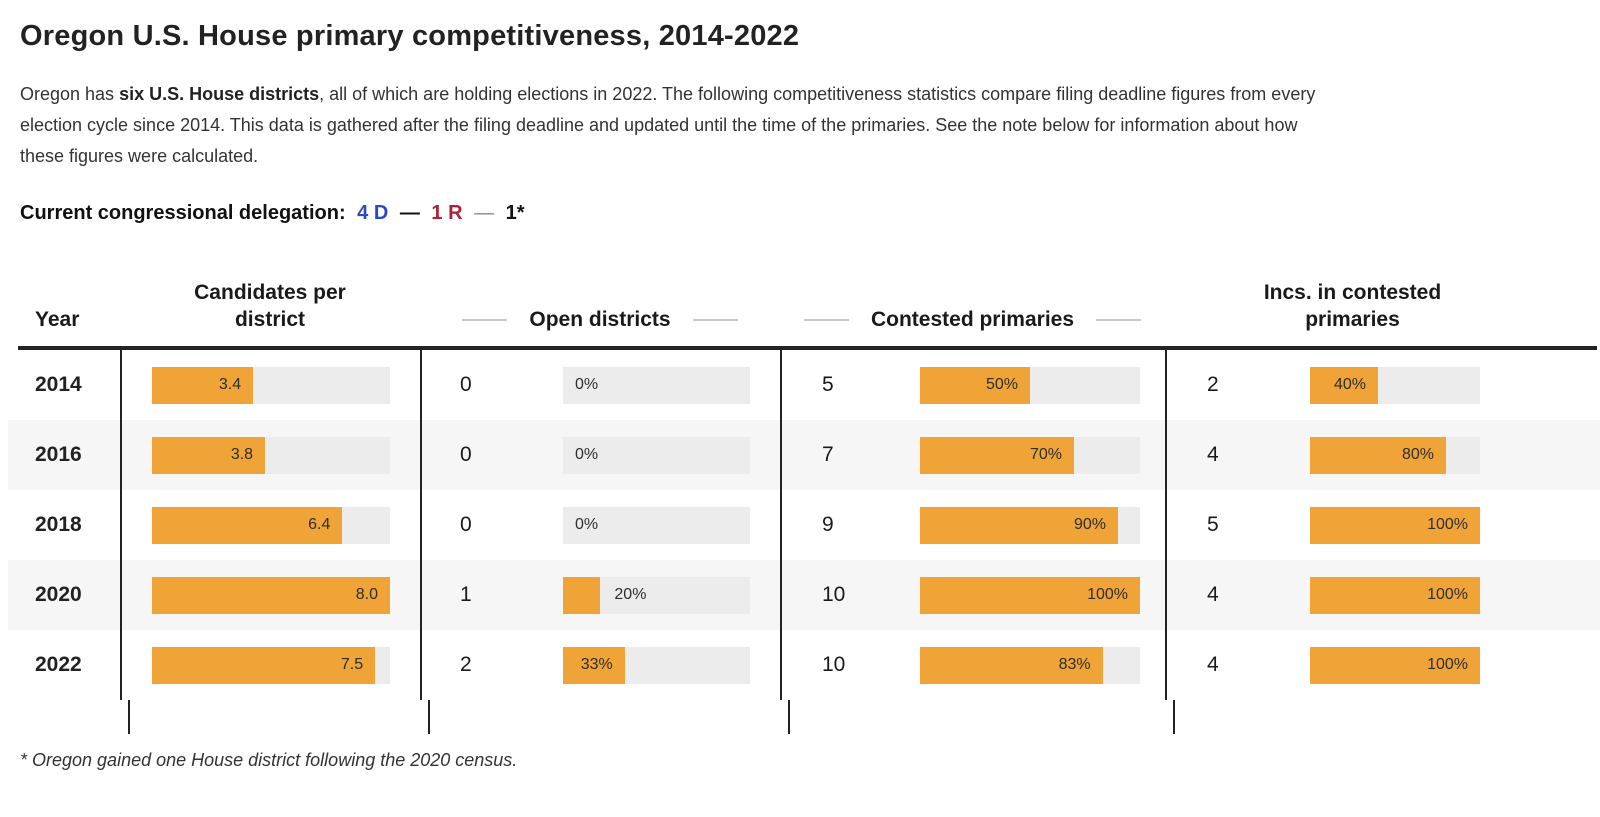 The image size is (1600, 817). What do you see at coordinates (78, 717) in the screenshot?
I see `divider-extension-spacer` at bounding box center [78, 717].